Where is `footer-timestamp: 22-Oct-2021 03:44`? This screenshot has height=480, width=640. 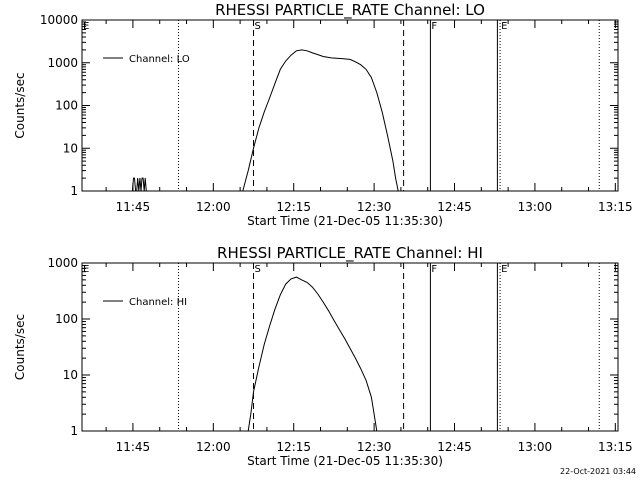
footer-timestamp: 22-Oct-2021 03:44 is located at coordinates (598, 471).